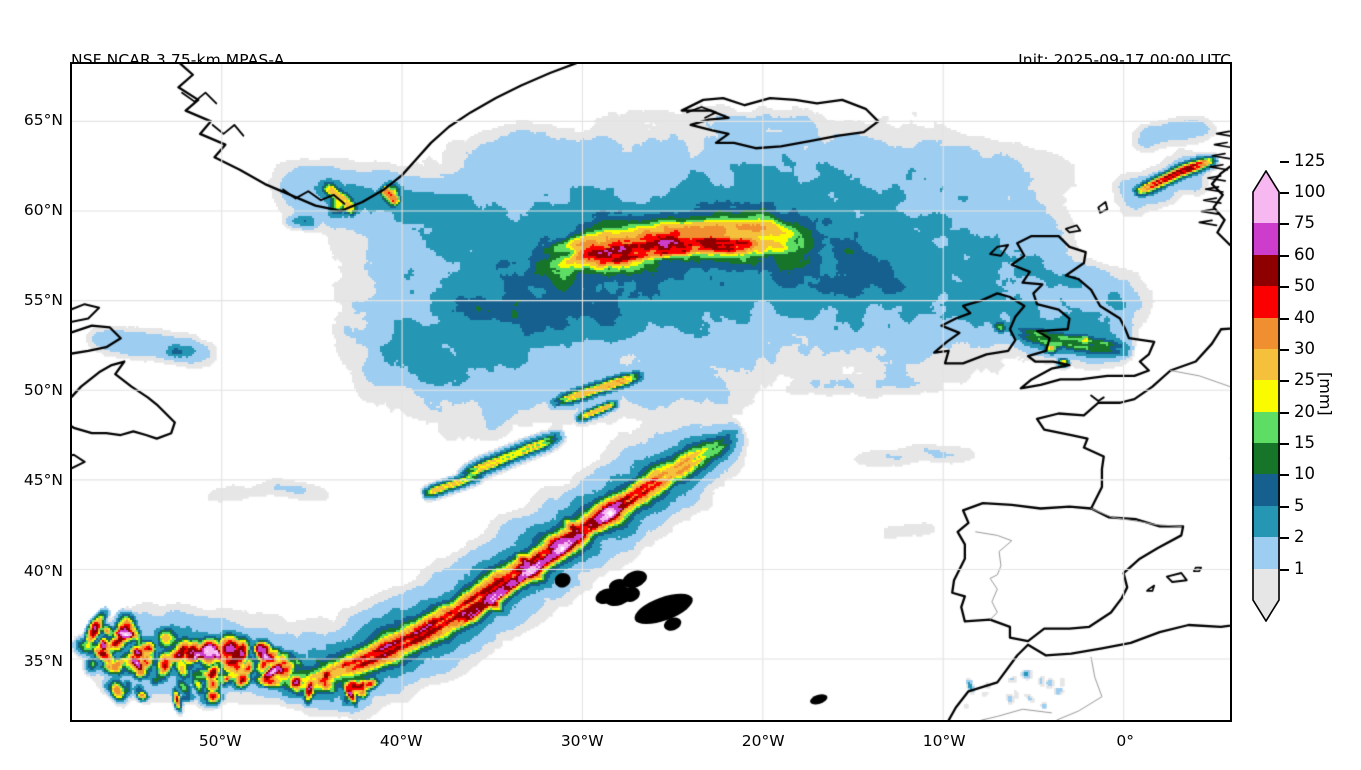  I want to click on latitude-tick-label: 35°N, so click(43, 660).